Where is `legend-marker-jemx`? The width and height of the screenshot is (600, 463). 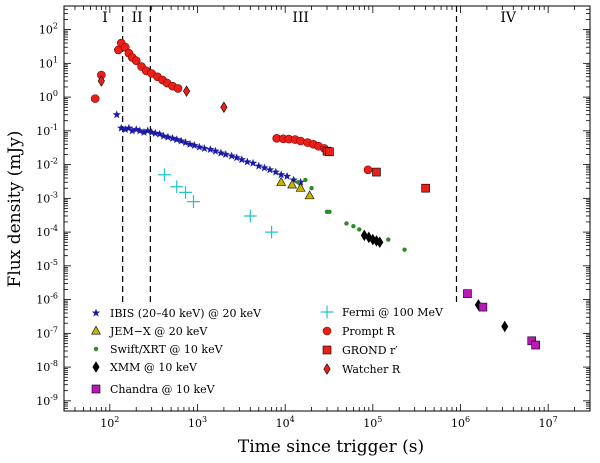 legend-marker-jemx is located at coordinates (96, 330).